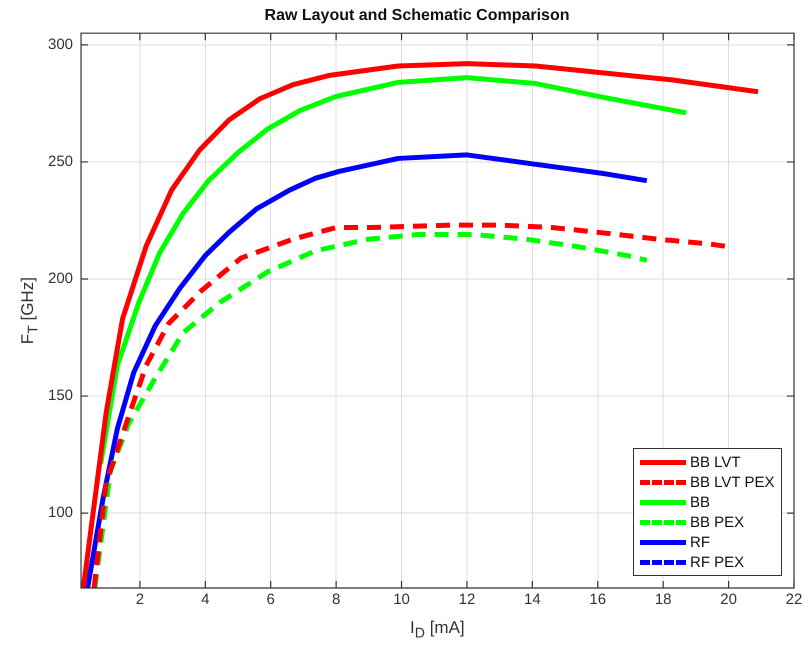 This screenshot has width=808, height=652. What do you see at coordinates (336, 599) in the screenshot?
I see `x-tick-label: 8` at bounding box center [336, 599].